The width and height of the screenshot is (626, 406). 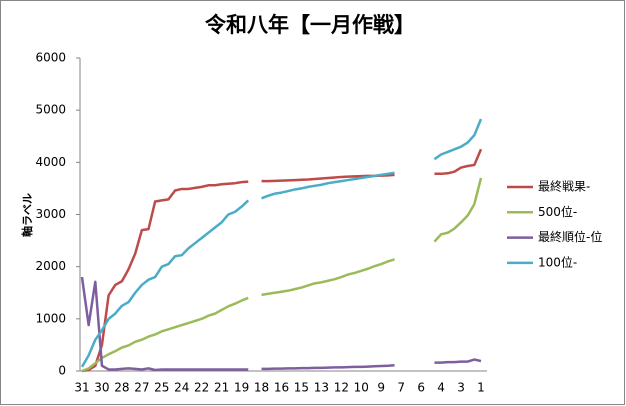 What do you see at coordinates (401, 388) in the screenshot?
I see `x-tick-label: 7` at bounding box center [401, 388].